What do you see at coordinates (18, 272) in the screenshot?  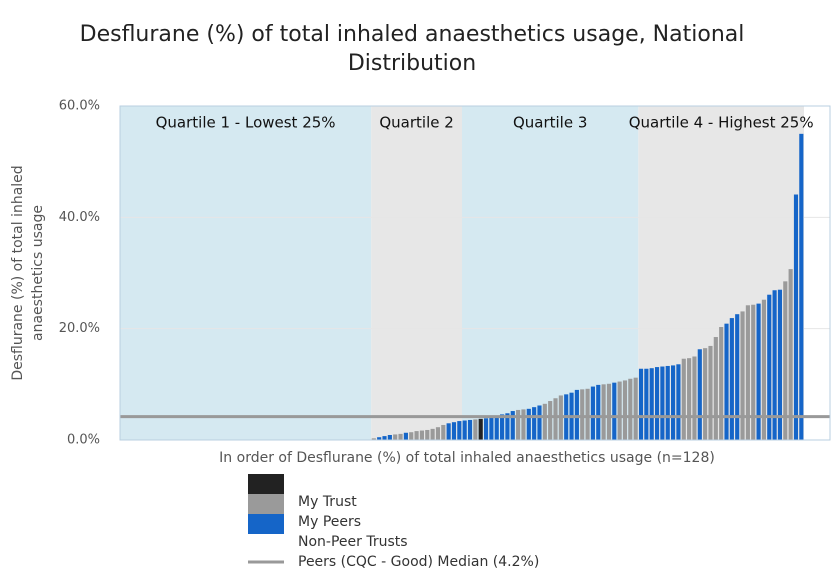 I see `y-axis-label: Desflurane (%) of total inhaled` at bounding box center [18, 272].